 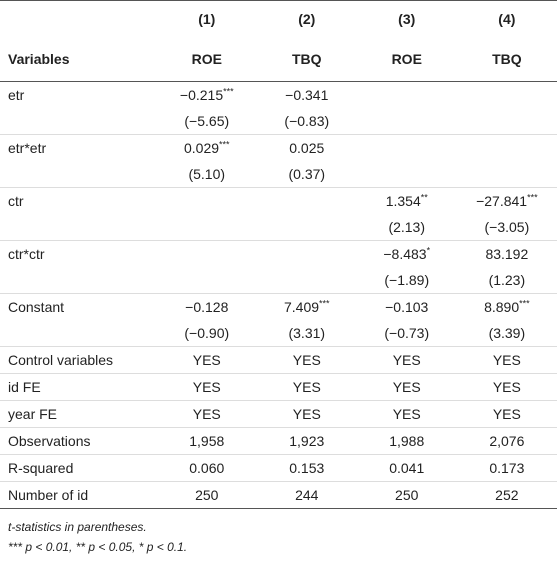 What do you see at coordinates (98, 547) in the screenshot?
I see `note: *** p < 0.01, ** p < 0.05, * p < 0.1.` at bounding box center [98, 547].